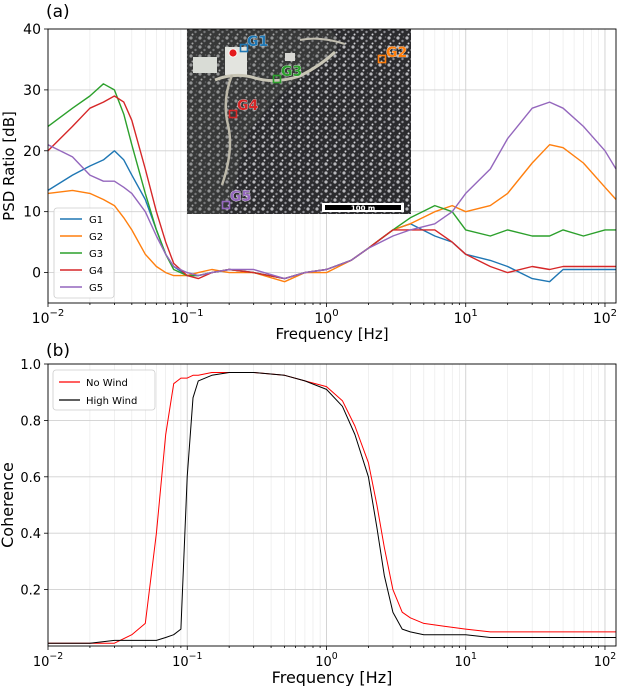 The image size is (621, 686). Describe the element at coordinates (104, 390) in the screenshot. I see `panel-b-legend: No Wind High Wind` at that location.